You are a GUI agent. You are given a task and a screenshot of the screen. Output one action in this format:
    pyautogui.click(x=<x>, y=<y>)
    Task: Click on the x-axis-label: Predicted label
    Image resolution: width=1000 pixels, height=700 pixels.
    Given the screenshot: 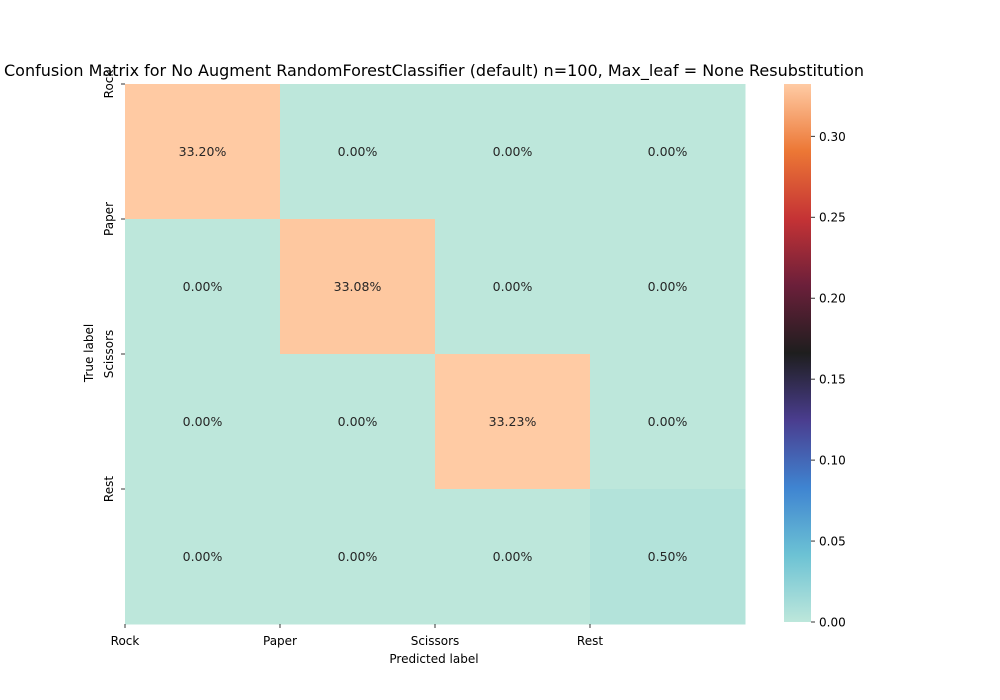 What is the action you would take?
    pyautogui.click(x=433, y=659)
    